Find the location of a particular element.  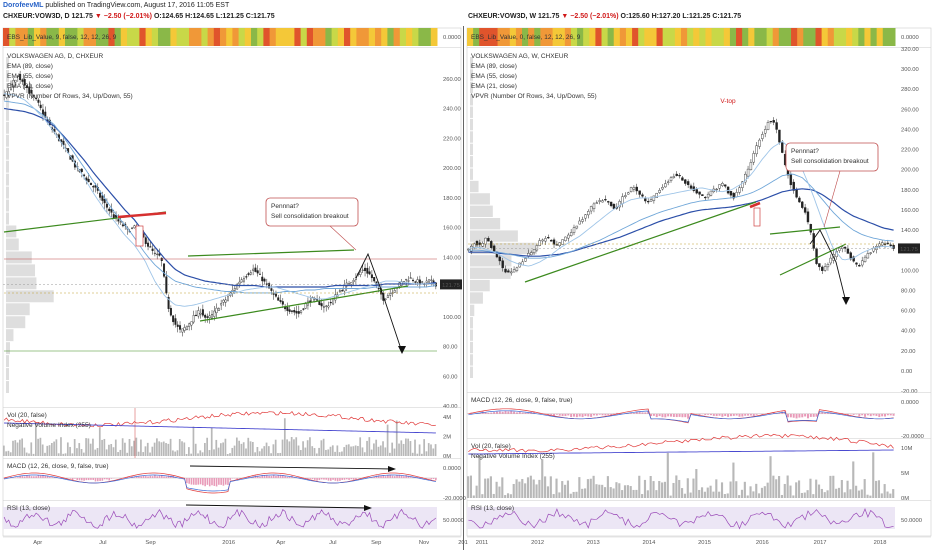

callout-pointer-left is located at coordinates (343, 238).